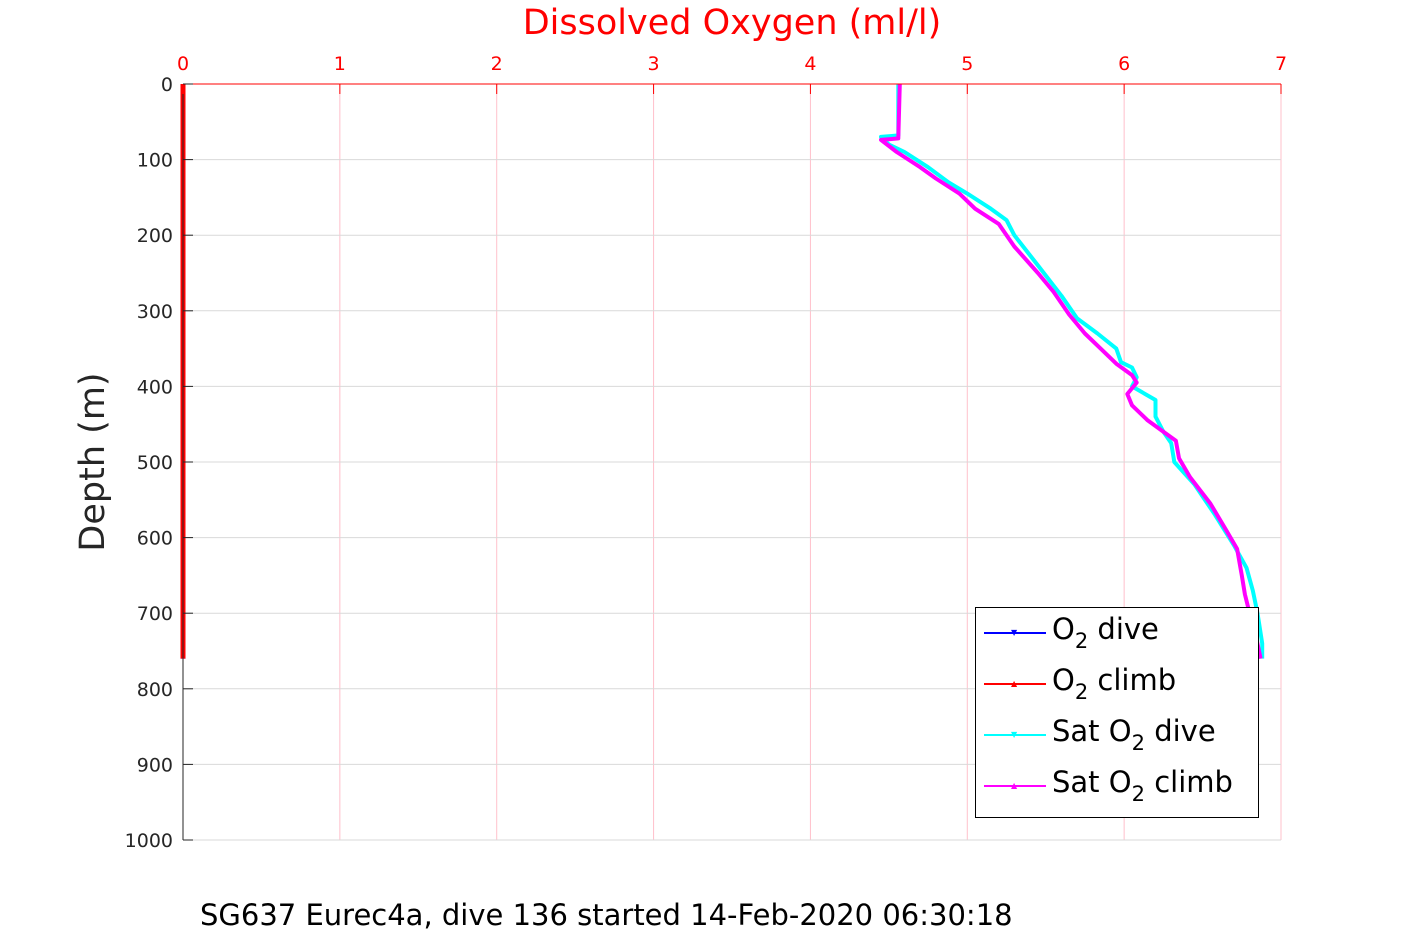 Image resolution: width=1417 pixels, height=945 pixels. I want to click on x-tick-label: 2, so click(497, 64).